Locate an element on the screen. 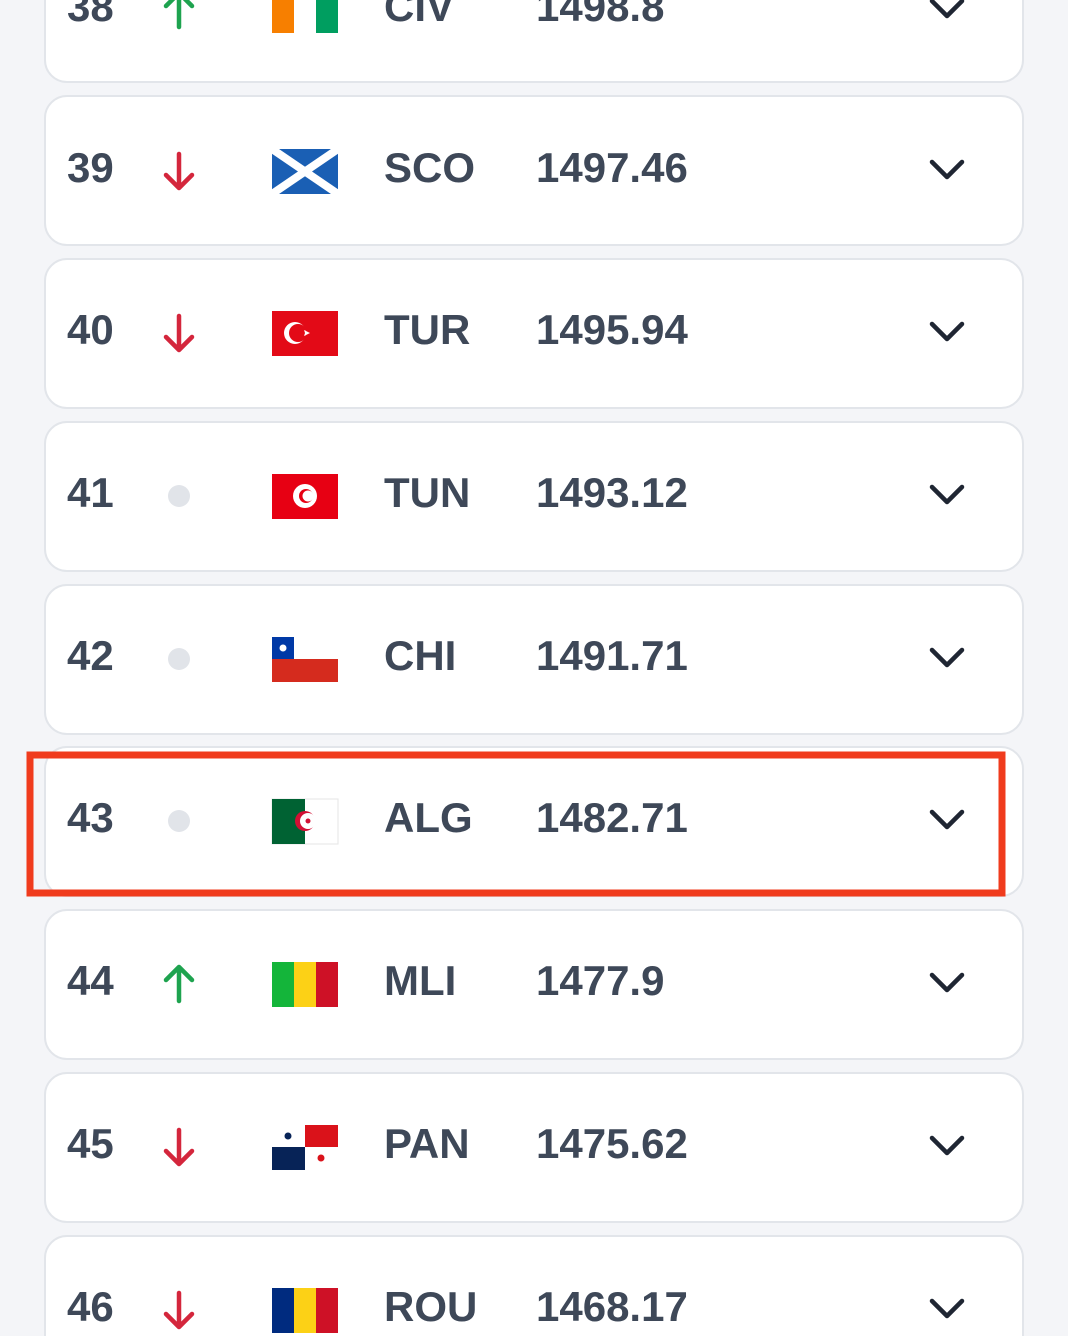 This screenshot has height=1336, width=1068. points: 1491.71 is located at coordinates (612, 655).